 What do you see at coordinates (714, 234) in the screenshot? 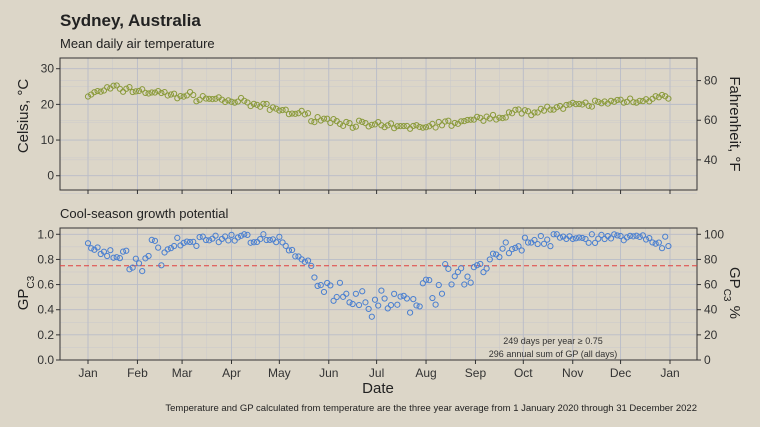
I see `right-tick-label: 100` at bounding box center [714, 234].